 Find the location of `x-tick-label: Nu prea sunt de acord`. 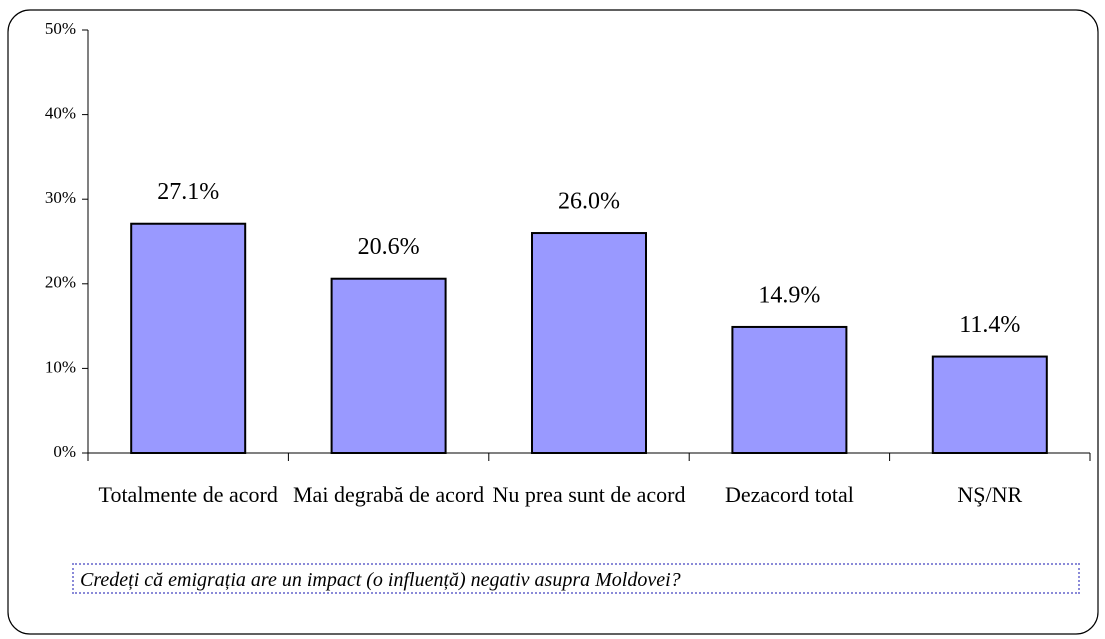

x-tick-label: Nu prea sunt de acord is located at coordinates (589, 494).